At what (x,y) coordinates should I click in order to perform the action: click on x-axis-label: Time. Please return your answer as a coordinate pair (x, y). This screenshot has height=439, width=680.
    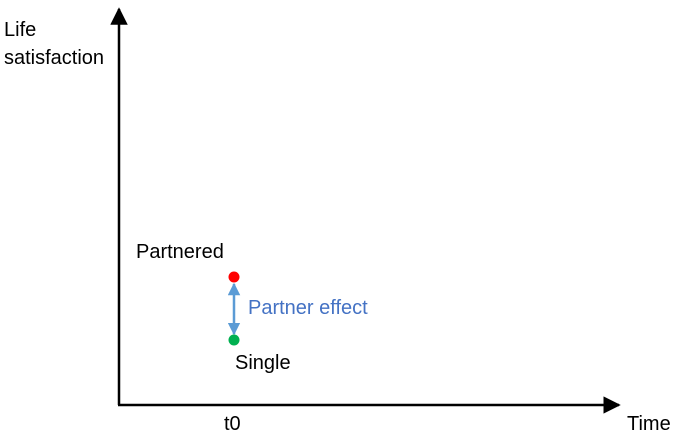
    Looking at the image, I should click on (649, 424).